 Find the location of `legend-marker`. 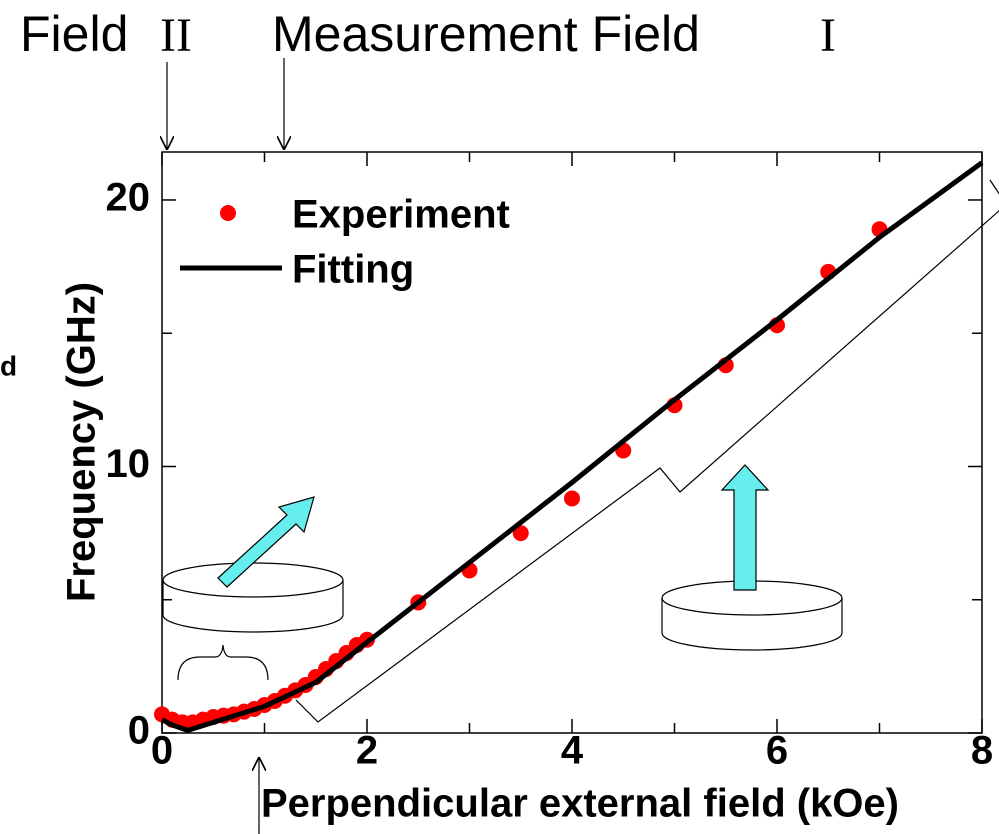

legend-marker is located at coordinates (228, 213).